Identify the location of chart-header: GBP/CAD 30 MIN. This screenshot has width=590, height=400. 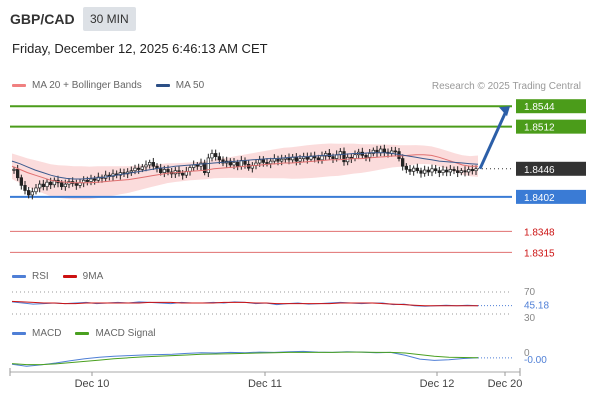
(295, 18).